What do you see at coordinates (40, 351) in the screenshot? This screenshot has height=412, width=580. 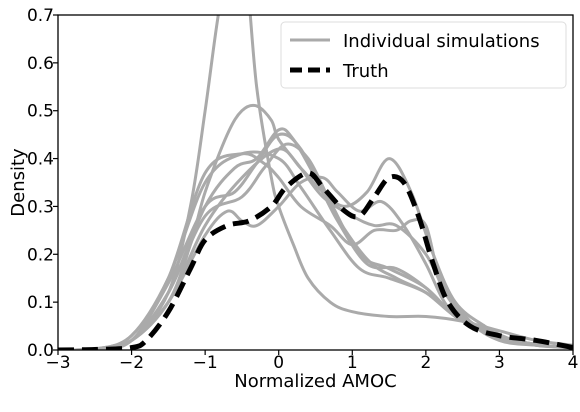 I see `y-tick-label: 0.0` at bounding box center [40, 351].